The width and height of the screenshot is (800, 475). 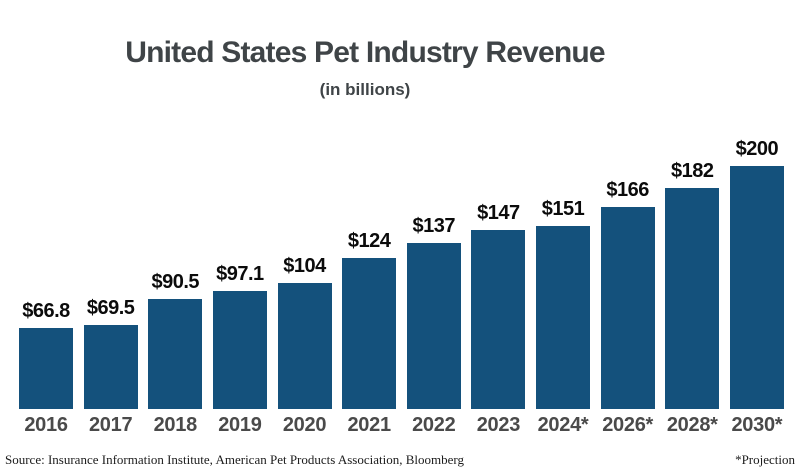 What do you see at coordinates (434, 225) in the screenshot?
I see `bar-value-label: $137` at bounding box center [434, 225].